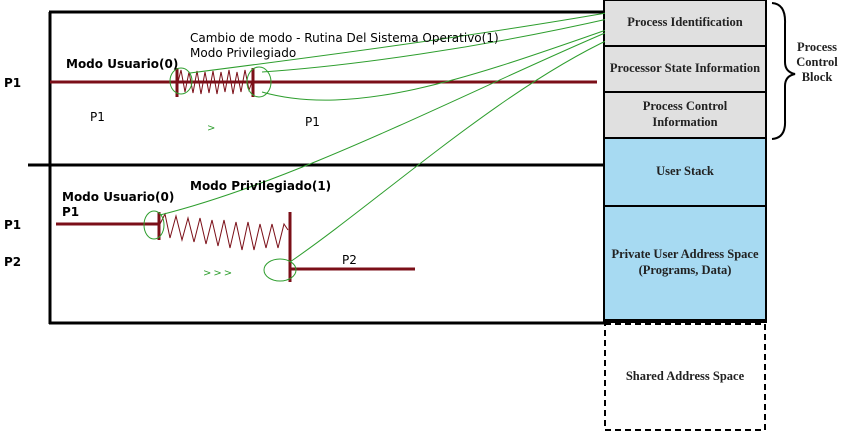 This screenshot has width=849, height=435. Describe the element at coordinates (817, 62) in the screenshot. I see `pcb-brace-label: Process Control Block` at that location.